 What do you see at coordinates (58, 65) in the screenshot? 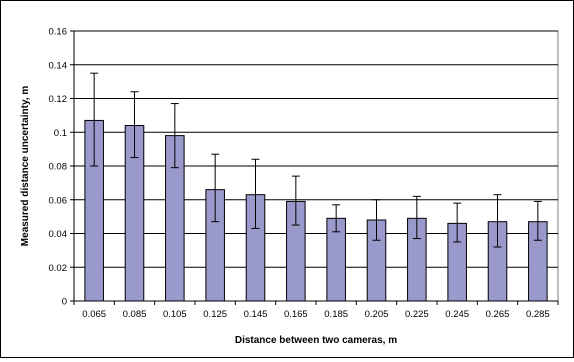
I see `y-tick-label: 0.14` at bounding box center [58, 65].